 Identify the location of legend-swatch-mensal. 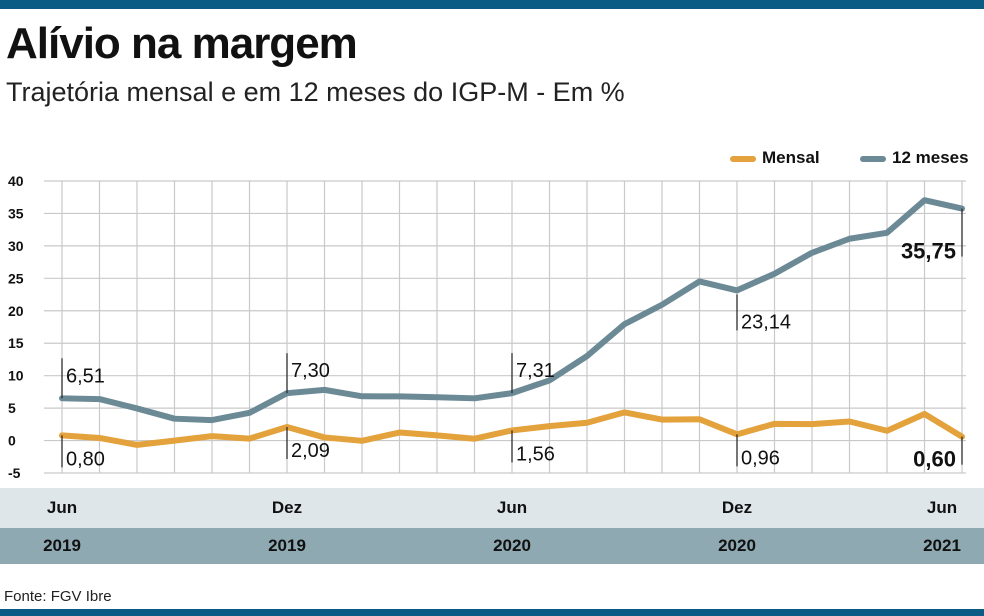
(743, 158).